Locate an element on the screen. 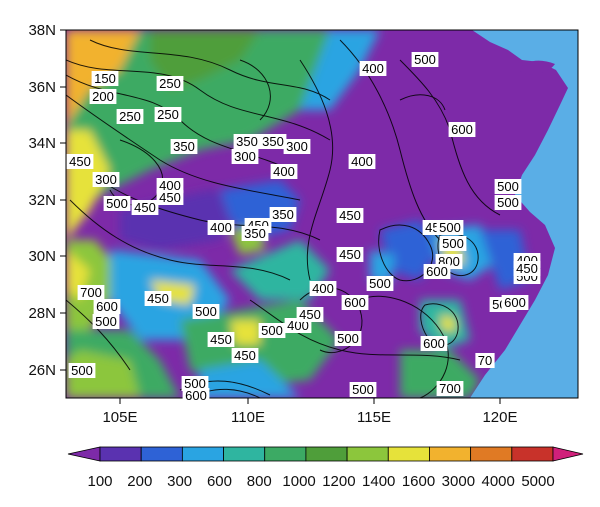 The height and width of the screenshot is (507, 600). colorbar-label: 4000 is located at coordinates (497, 481).